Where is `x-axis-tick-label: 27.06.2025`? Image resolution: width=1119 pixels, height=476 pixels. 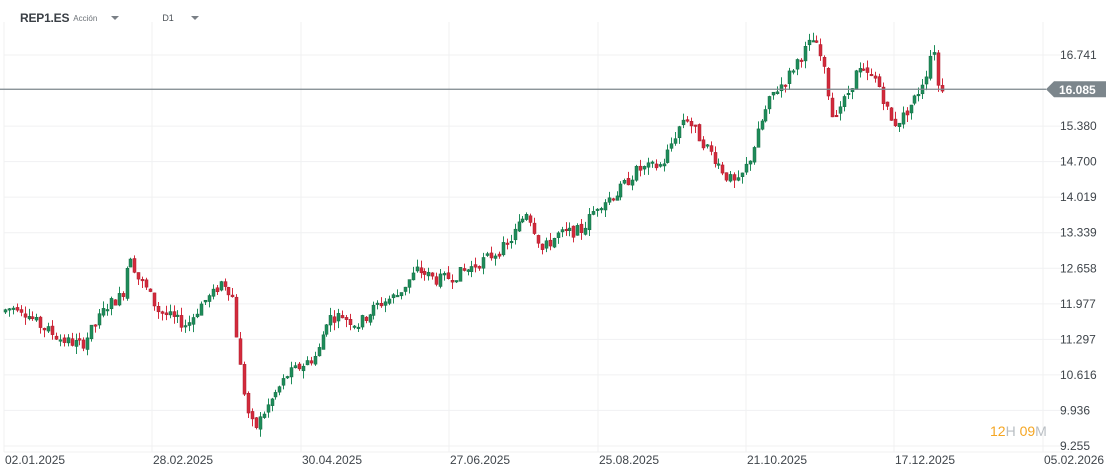 x-axis-tick-label: 27.06.2025 is located at coordinates (480, 460).